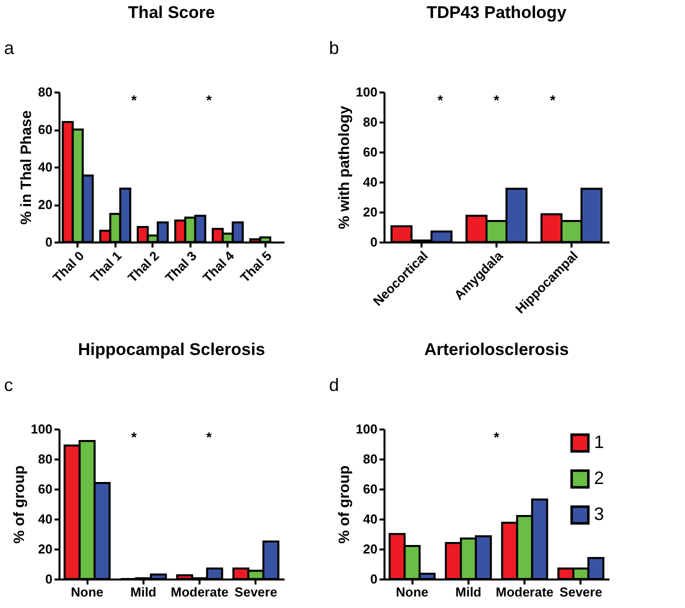 The height and width of the screenshot is (608, 685). Describe the element at coordinates (27, 167) in the screenshot. I see `y-axis-title: % in Thal Phase` at that location.